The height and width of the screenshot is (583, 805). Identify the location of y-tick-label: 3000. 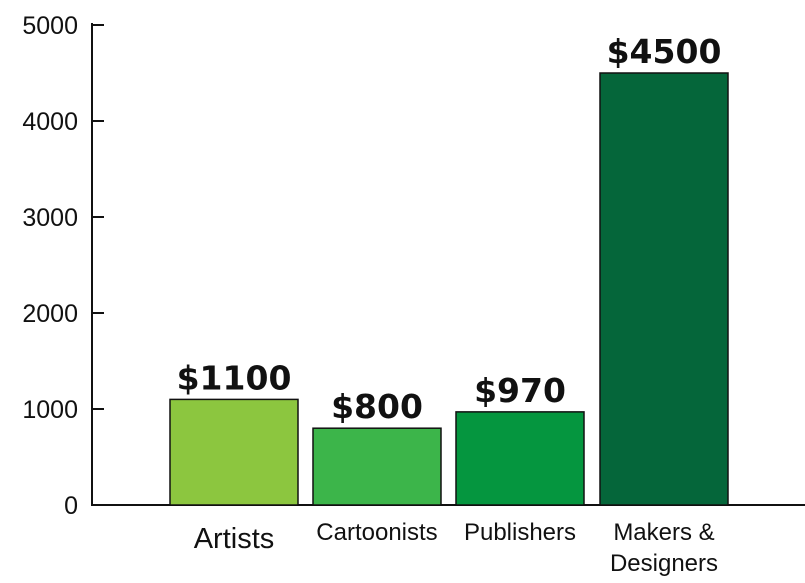
(50, 218).